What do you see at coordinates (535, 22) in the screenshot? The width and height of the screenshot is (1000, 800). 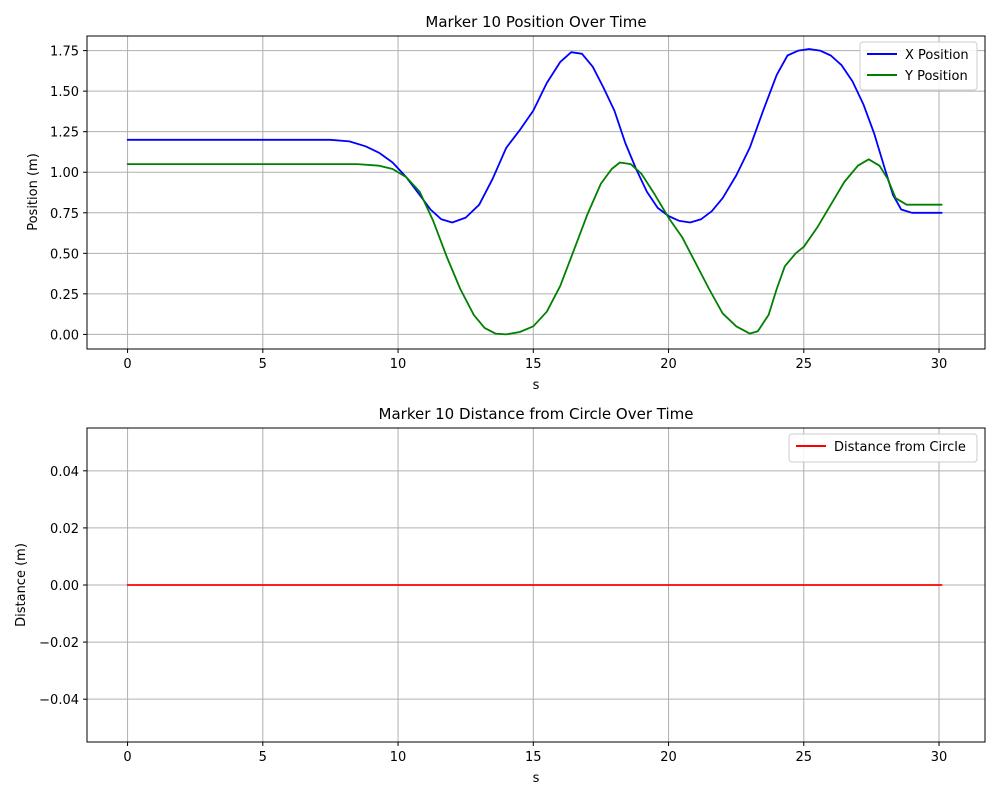 I see `chart-title: Marker 10 Position Over Time` at bounding box center [535, 22].